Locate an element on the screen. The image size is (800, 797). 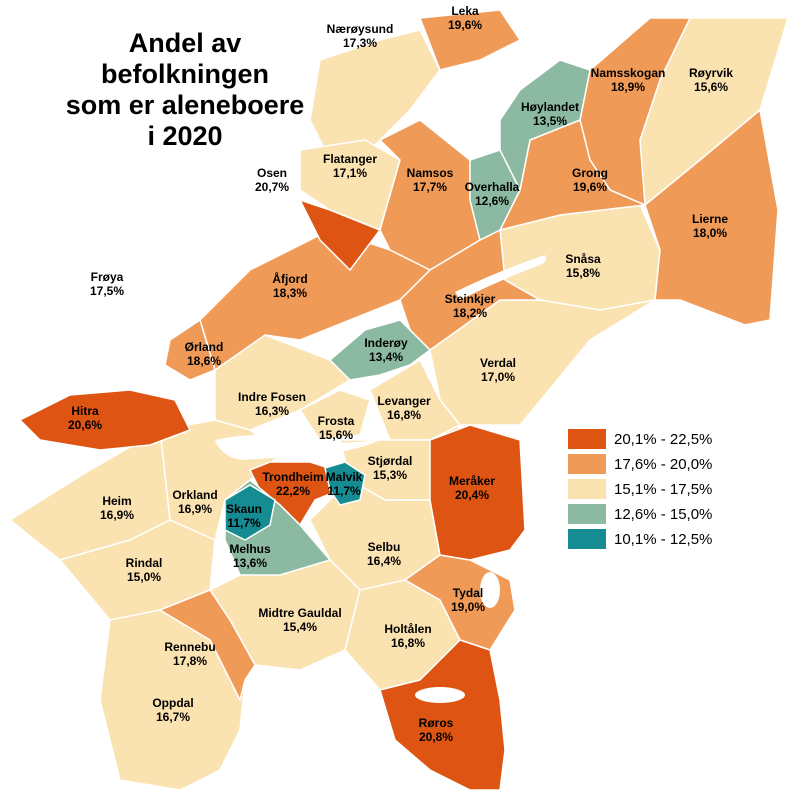
municipality-label: Overhalla 12,6% is located at coordinates (492, 194).